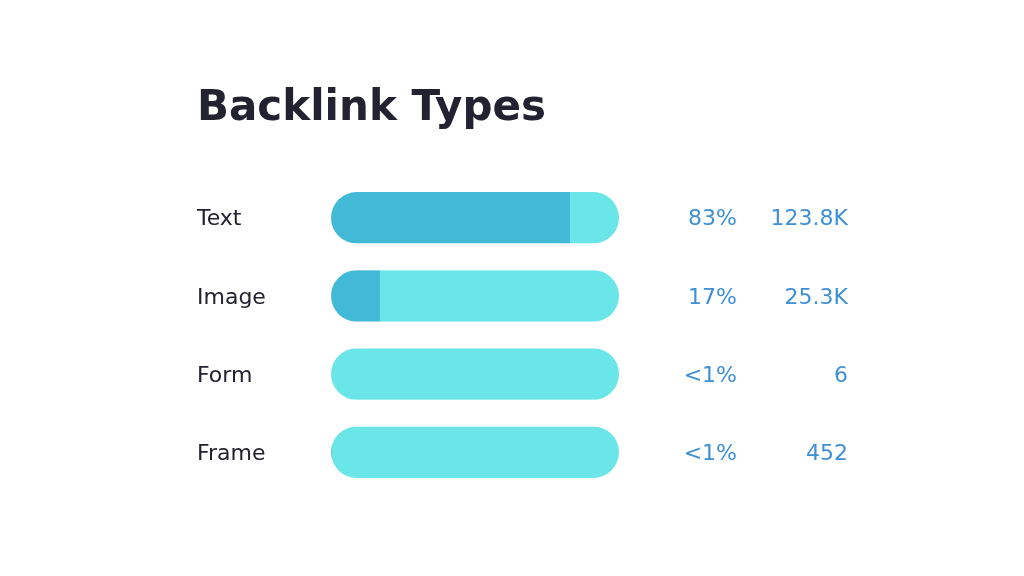 This screenshot has width=1024, height=576. What do you see at coordinates (827, 452) in the screenshot?
I see `text: 452` at bounding box center [827, 452].